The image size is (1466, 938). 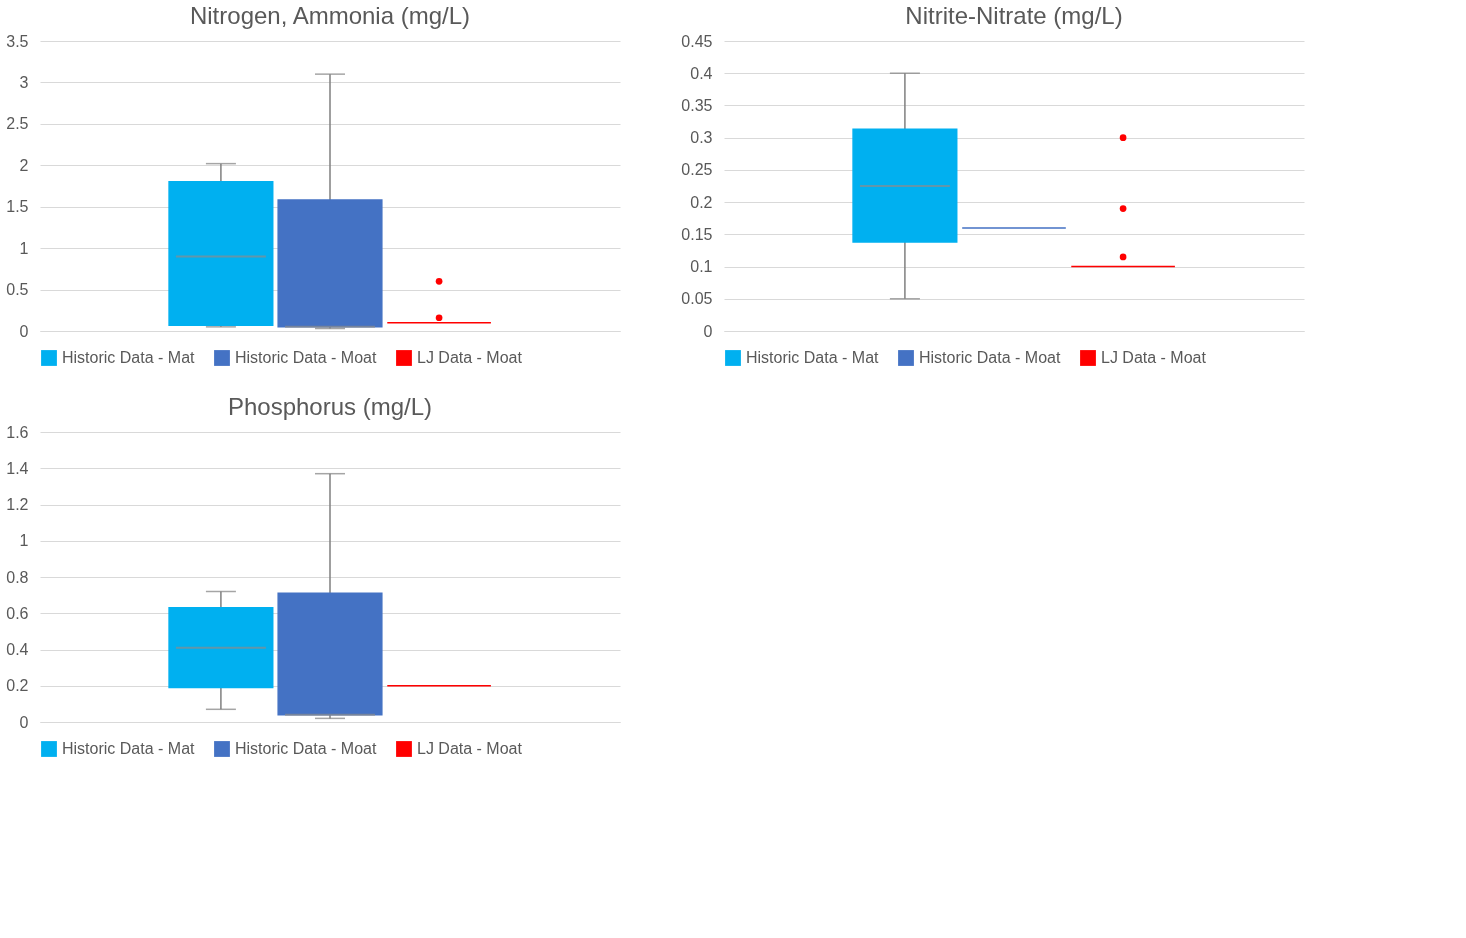 I want to click on y-tick-label: 1.6, so click(x=17, y=432).